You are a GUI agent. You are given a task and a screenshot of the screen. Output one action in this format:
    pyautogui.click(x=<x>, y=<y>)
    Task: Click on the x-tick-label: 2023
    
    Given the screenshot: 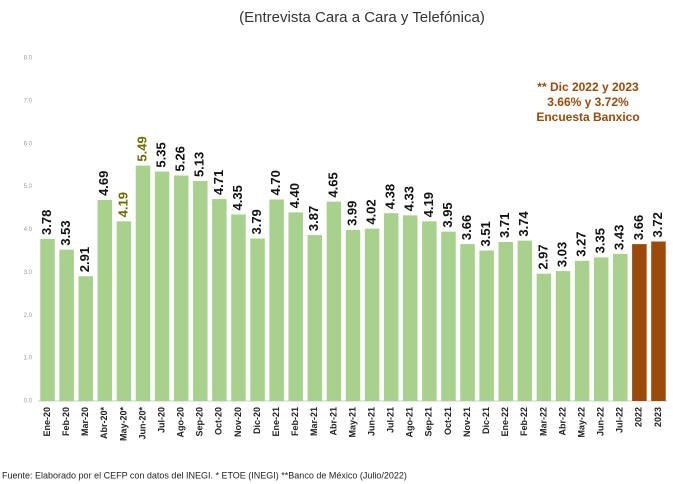 What is the action you would take?
    pyautogui.click(x=658, y=417)
    